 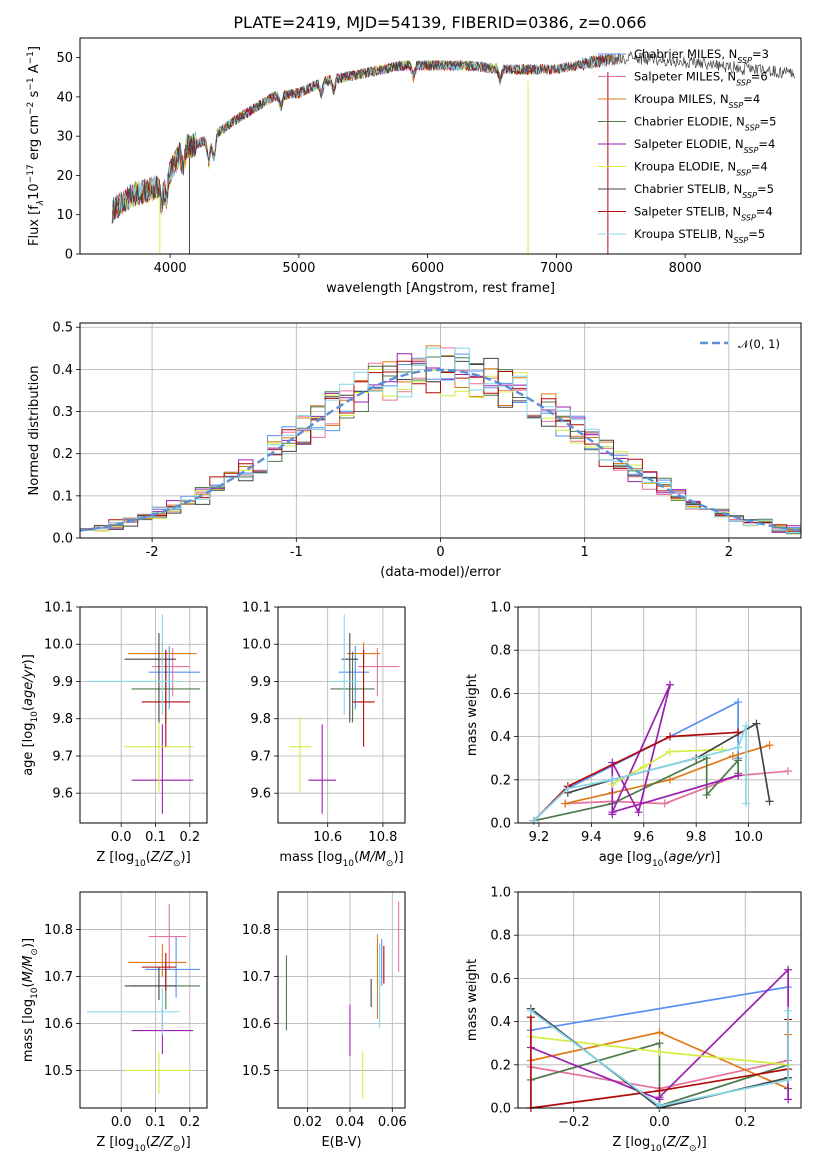 I want to click on weights-salpeter-stelib, so click(x=636, y=776).